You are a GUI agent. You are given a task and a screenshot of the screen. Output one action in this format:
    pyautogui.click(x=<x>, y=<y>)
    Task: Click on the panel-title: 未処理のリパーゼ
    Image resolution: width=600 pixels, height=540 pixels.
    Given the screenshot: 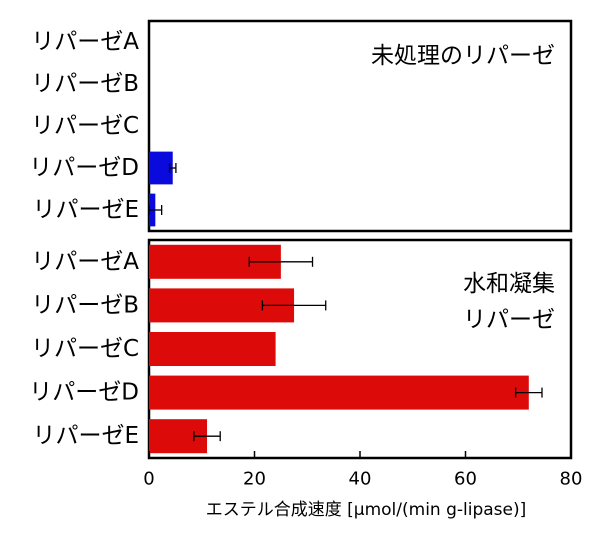 What is the action you would take?
    pyautogui.click(x=463, y=56)
    